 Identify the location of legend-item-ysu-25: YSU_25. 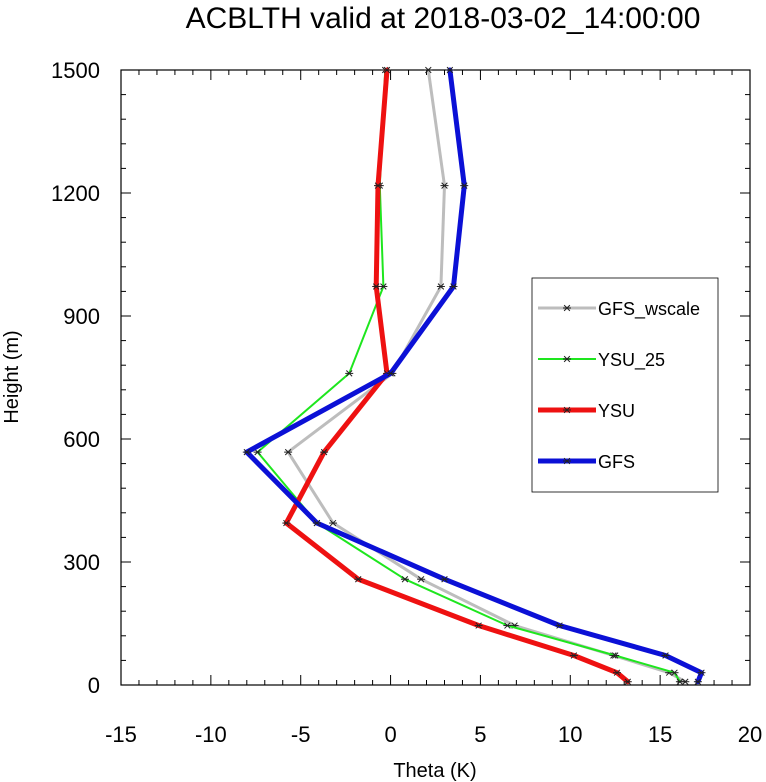
(601, 360).